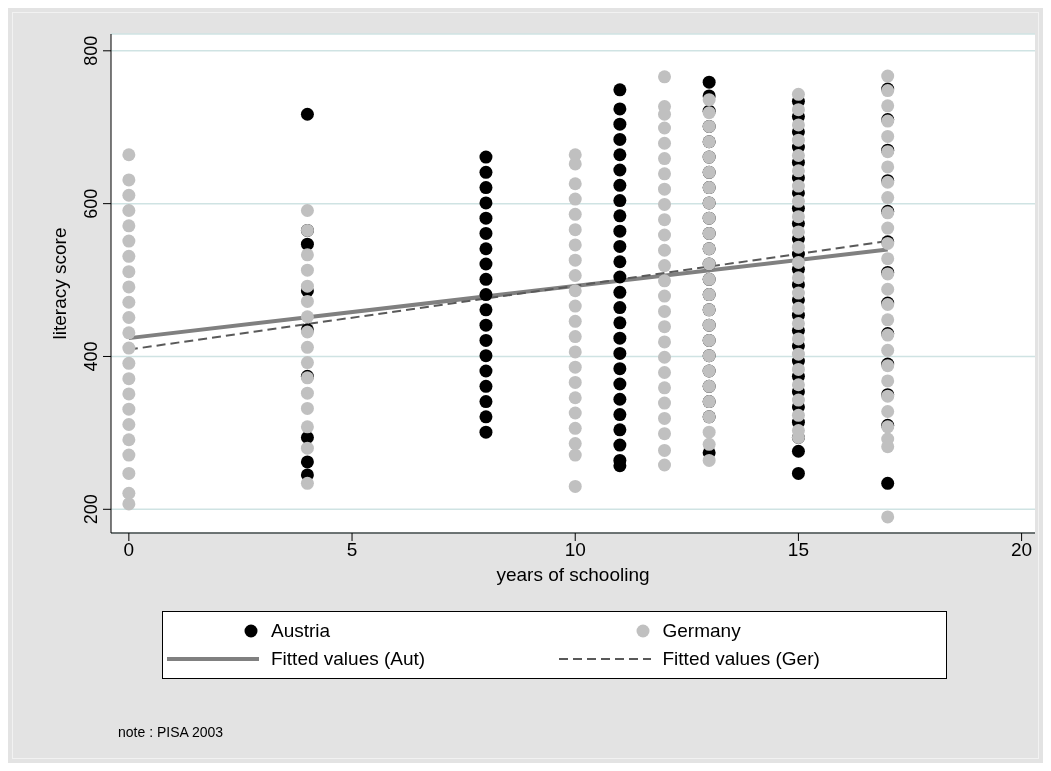 This screenshot has width=1051, height=771. Describe the element at coordinates (301, 631) in the screenshot. I see `legend-label: Austria` at that location.